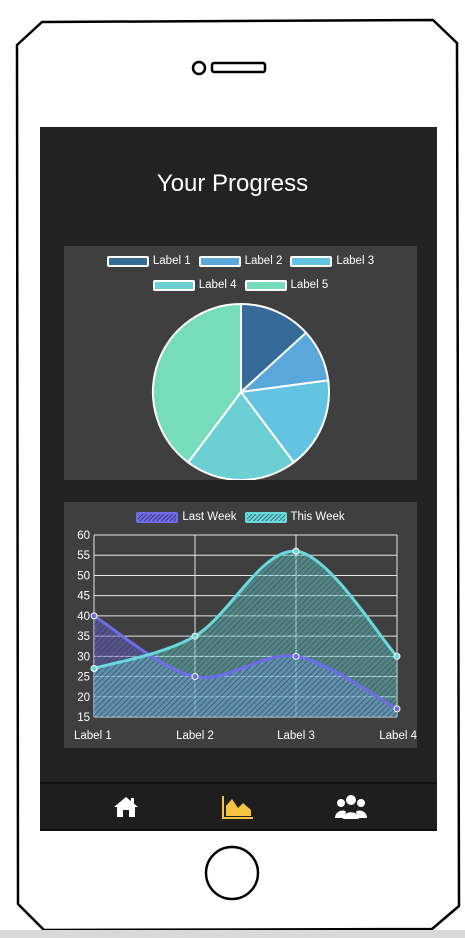 Image resolution: width=465 pixels, height=938 pixels. I want to click on legend-item-last-week: Last Week, so click(186, 517).